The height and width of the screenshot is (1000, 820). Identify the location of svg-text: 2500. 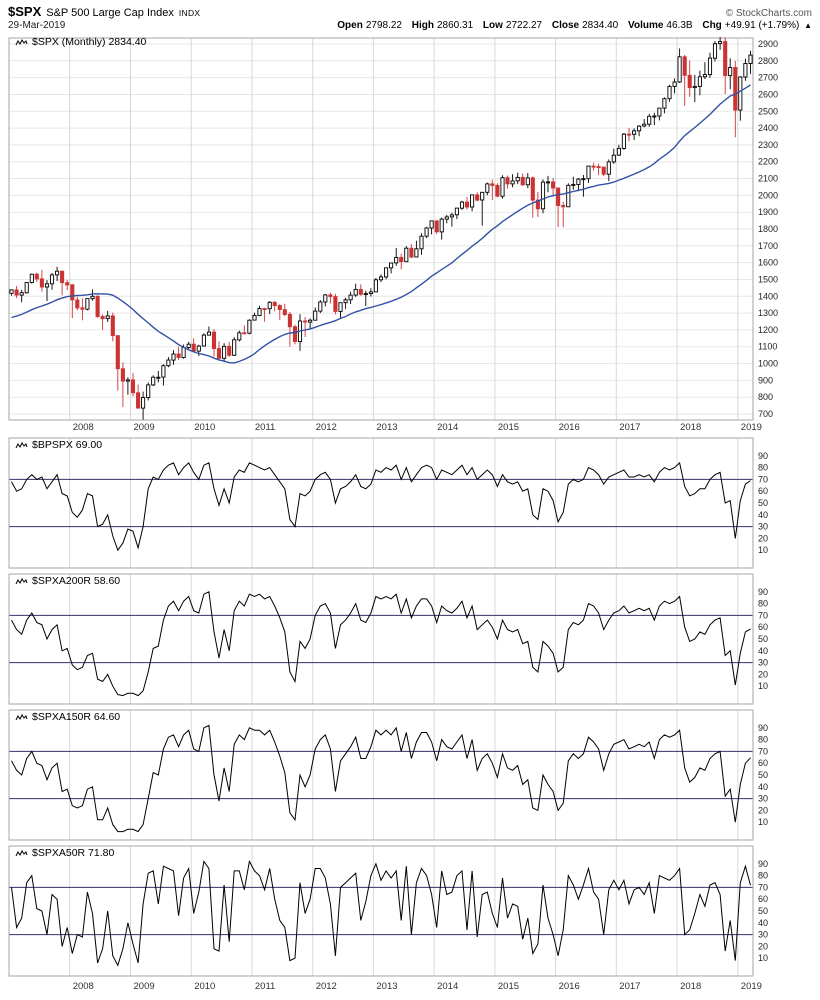
(768, 111).